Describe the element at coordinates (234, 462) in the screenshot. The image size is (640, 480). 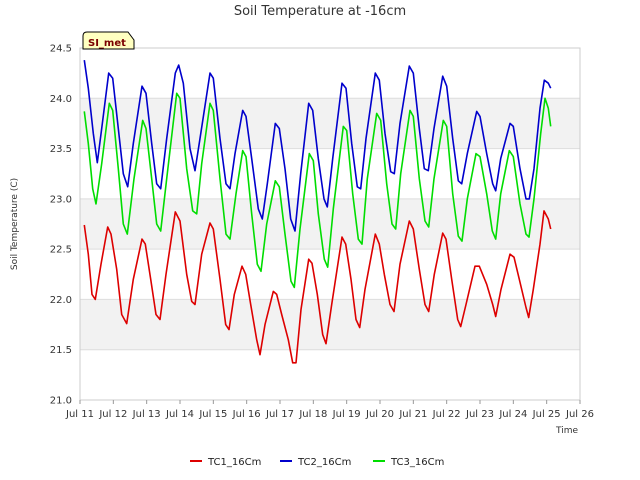
I see `legend-label: TC1_16Cm` at that location.